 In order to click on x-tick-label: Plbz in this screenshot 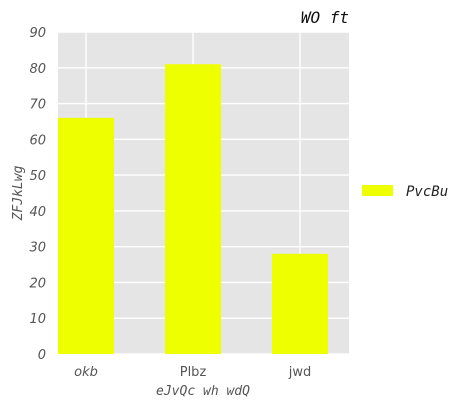, I will do `click(193, 372)`.